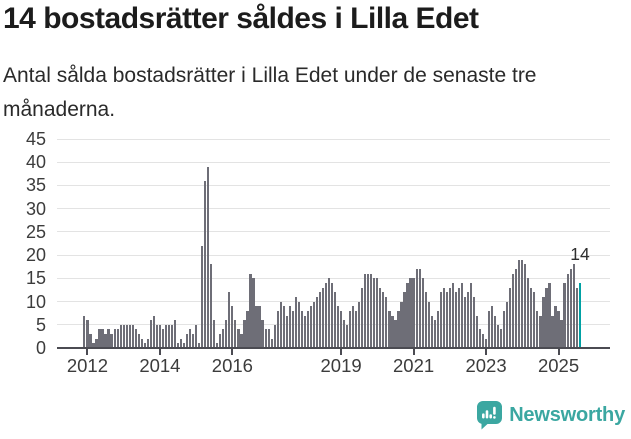  What do you see at coordinates (241, 18) in the screenshot?
I see `page-title: 14 bostadsrätter såldes i Lilla Edet` at bounding box center [241, 18].